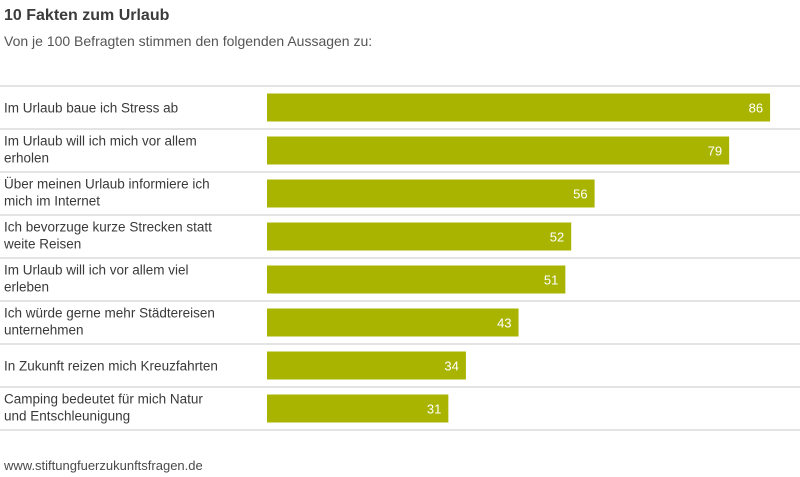 This screenshot has width=800, height=477. I want to click on bar-value-label: 51, so click(551, 280).